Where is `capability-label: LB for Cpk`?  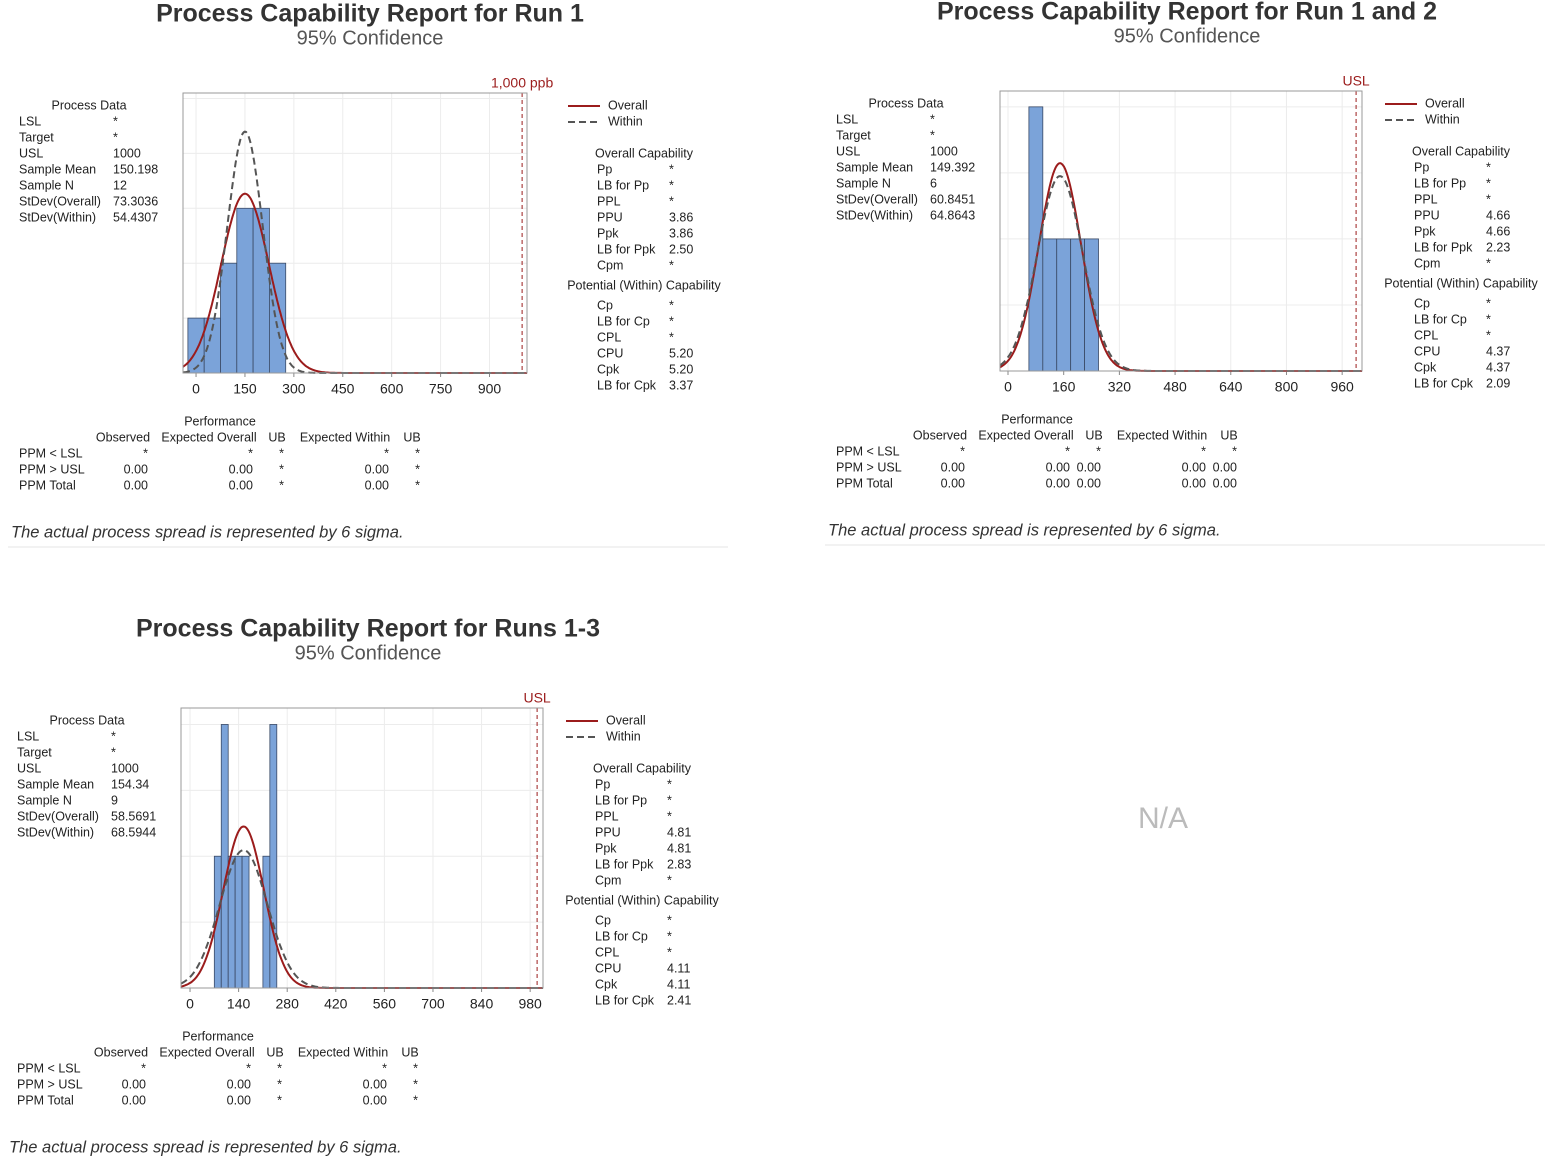
capability-label: LB for Cpk is located at coordinates (627, 385).